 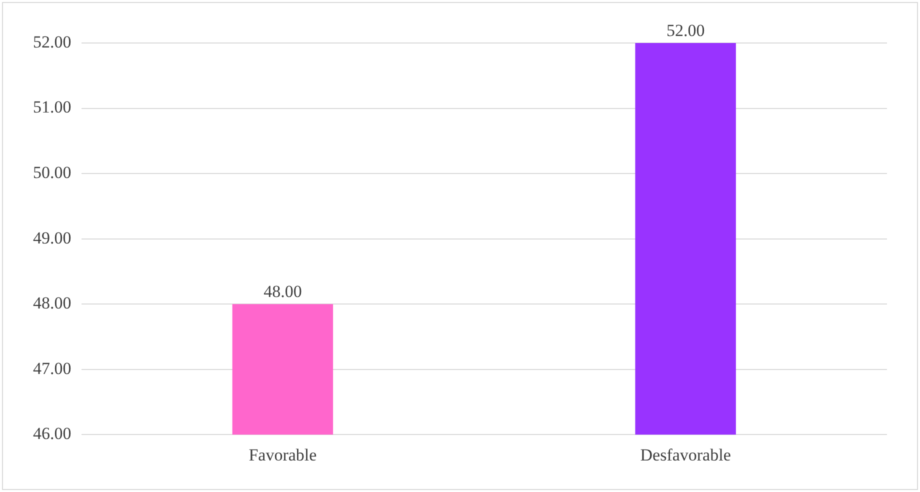 I want to click on x-tick-label: Desfavorable, so click(x=685, y=454).